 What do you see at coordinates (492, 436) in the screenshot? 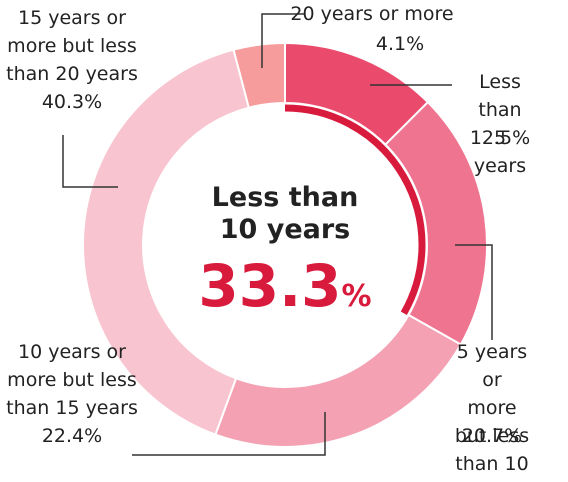
I see `segment-value-label: 20.7%` at bounding box center [492, 436].